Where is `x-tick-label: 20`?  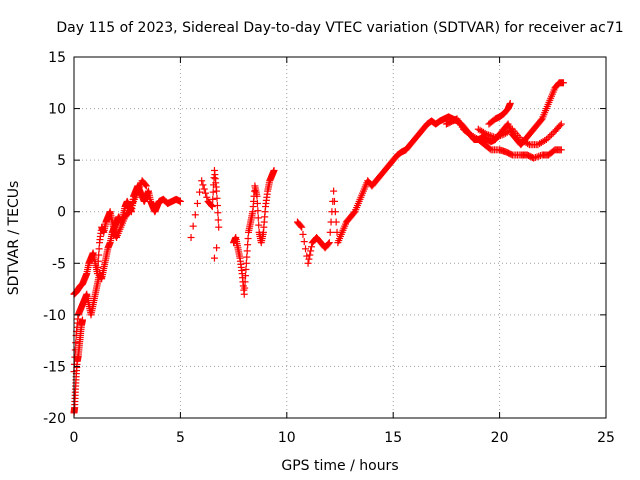 x-tick-label: 20 is located at coordinates (500, 438).